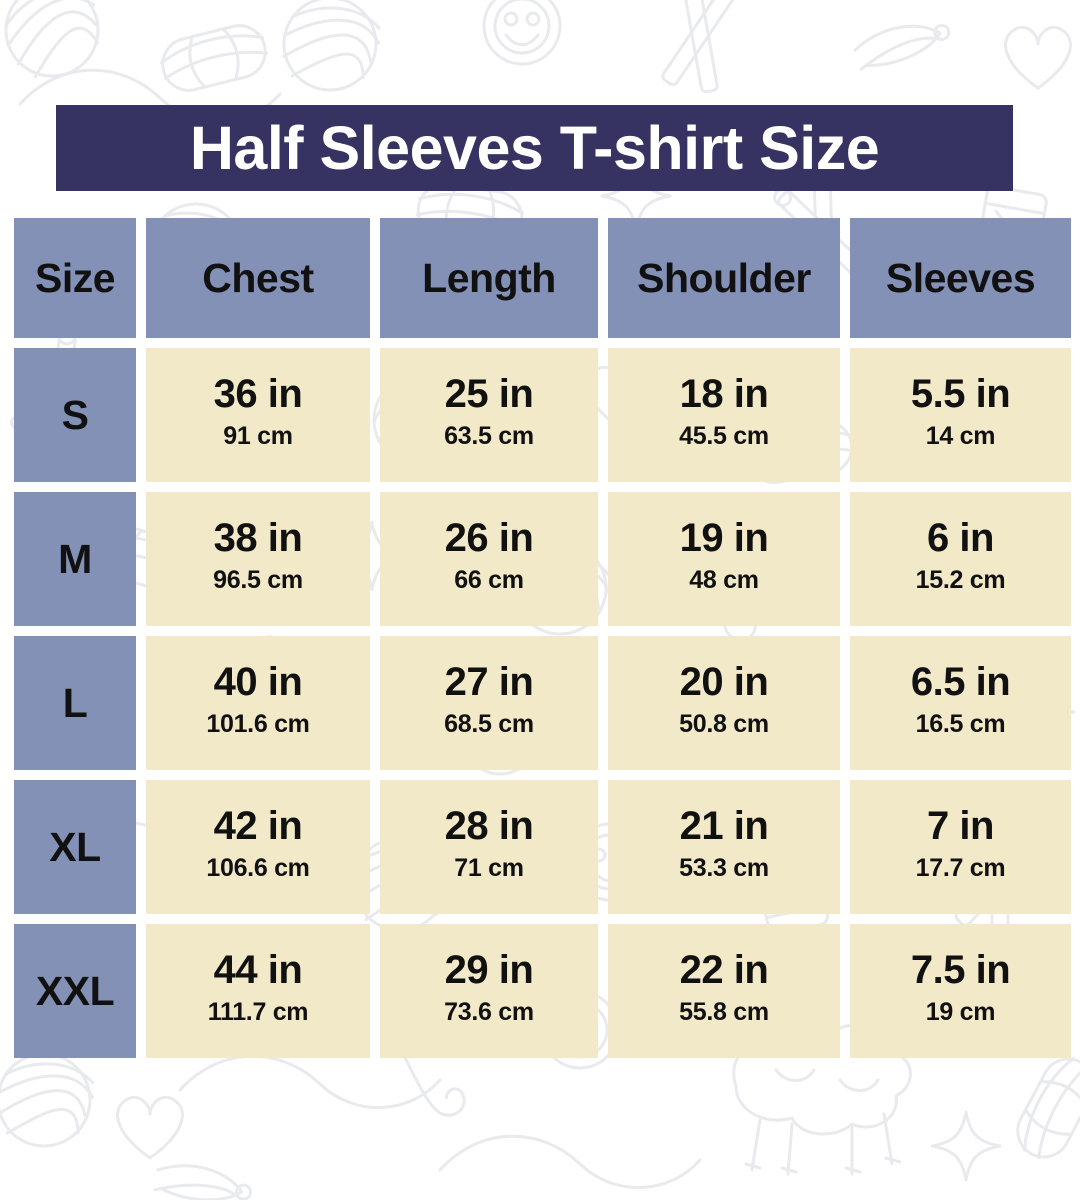 The height and width of the screenshot is (1200, 1080). I want to click on value-inches: 18 in, so click(724, 394).